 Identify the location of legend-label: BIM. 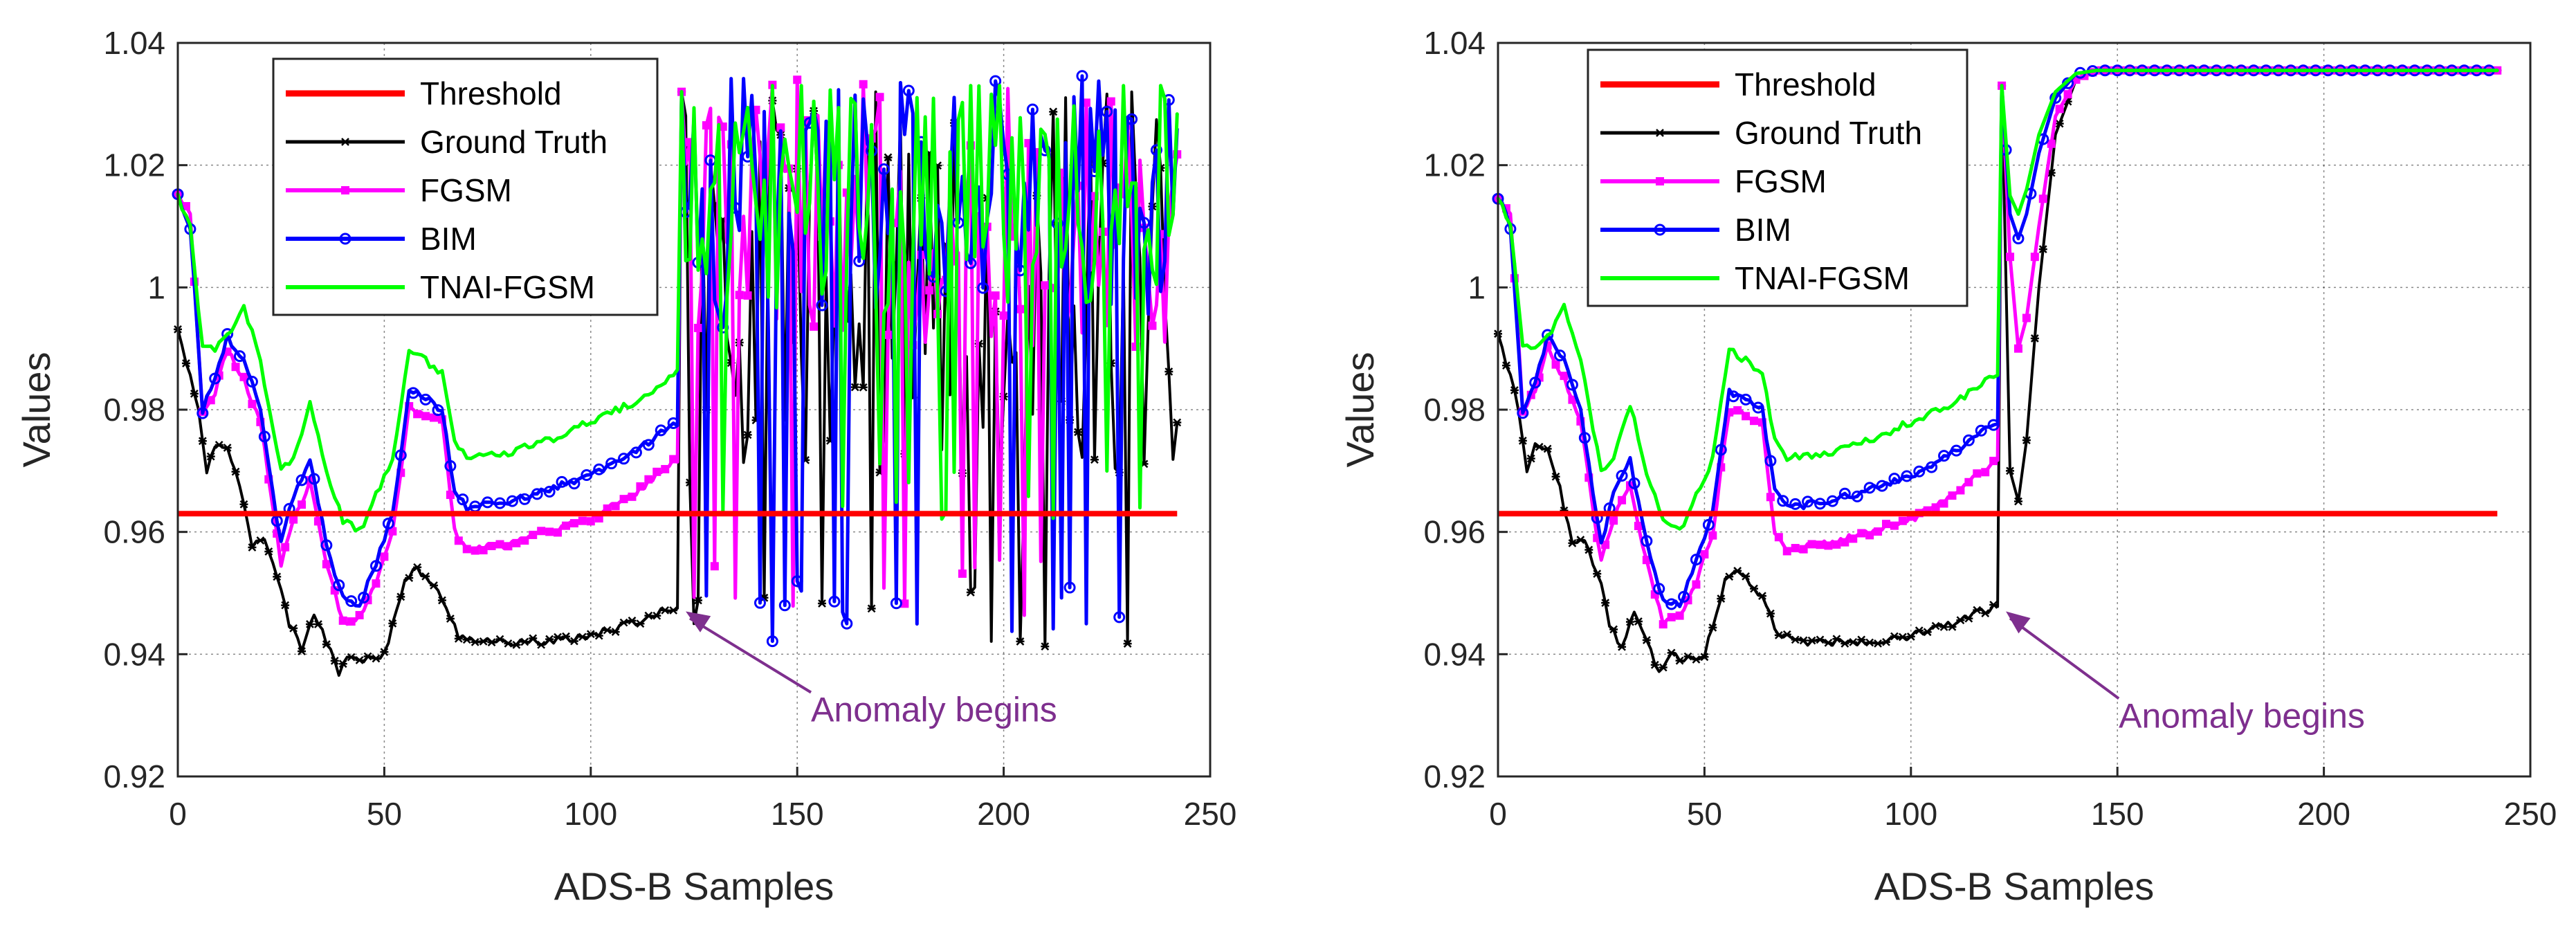
(449, 239).